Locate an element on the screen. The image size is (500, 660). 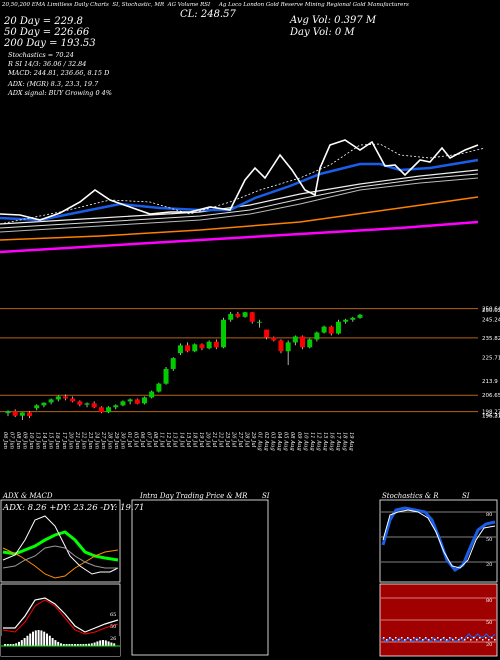
si-blue-line is located at coordinates (438, 637).